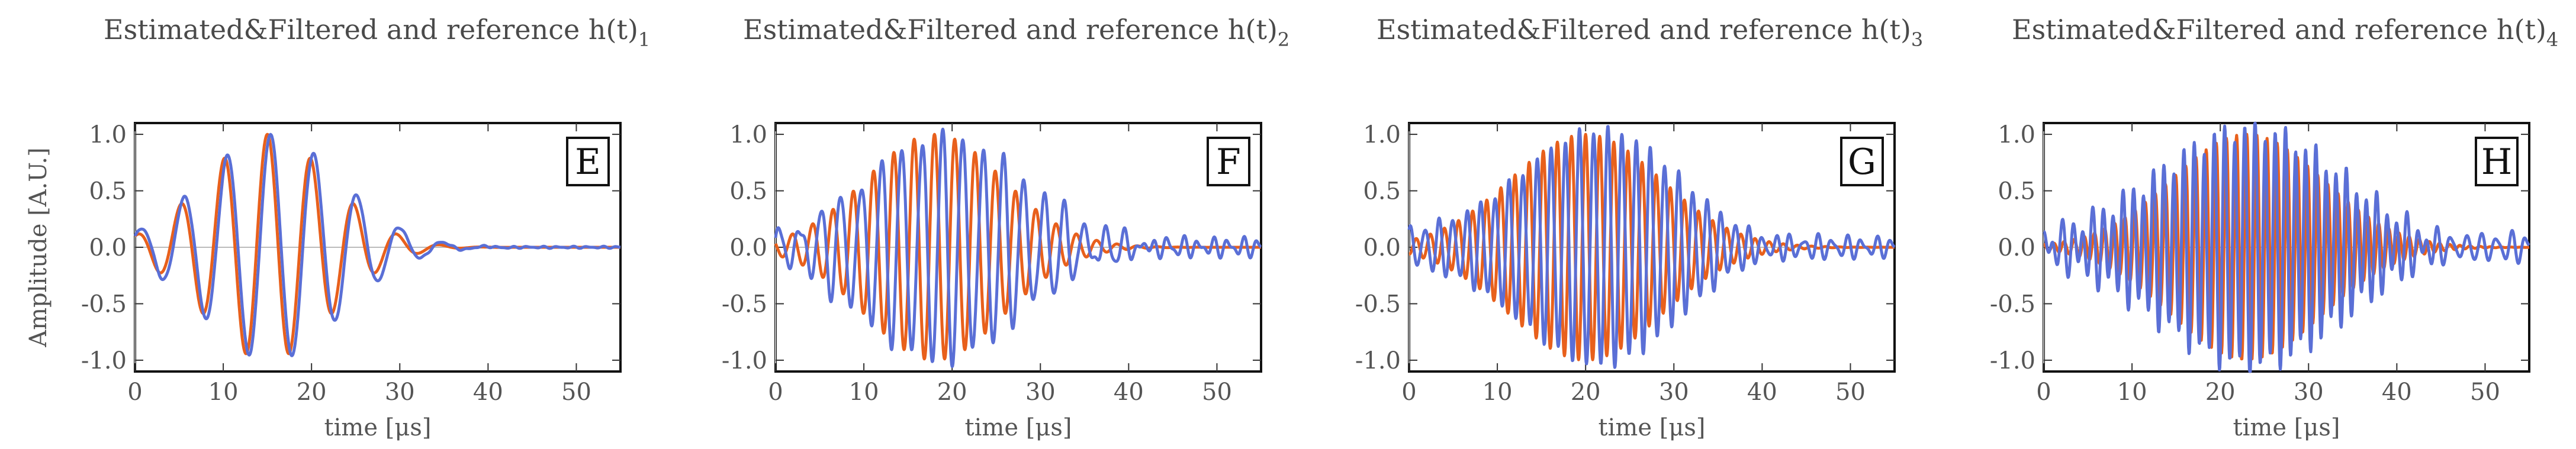 This screenshot has height=449, width=2576. Describe the element at coordinates (1917, 39) in the screenshot. I see `chart-title-subscript: 3` at that location.